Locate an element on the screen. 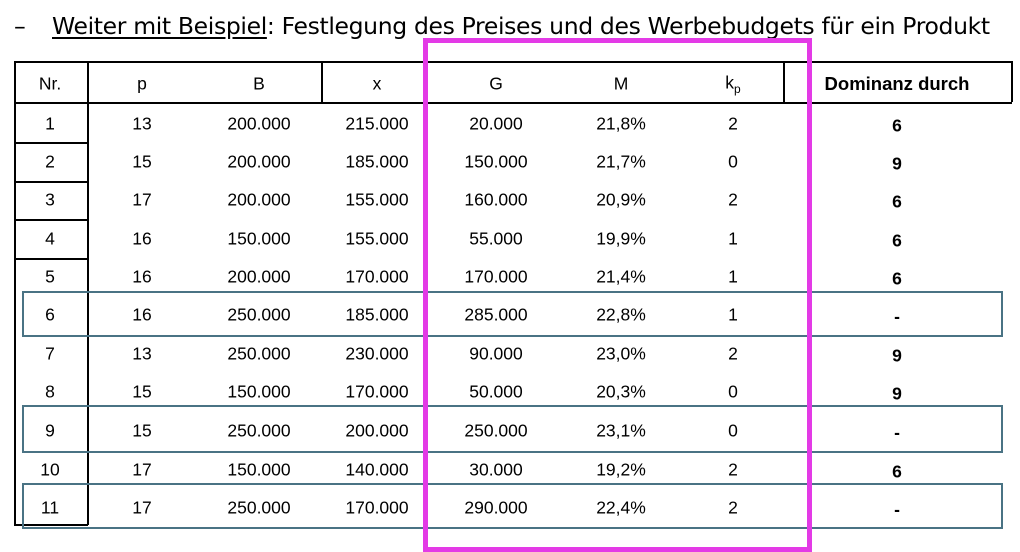  header-nr: Nr. is located at coordinates (50, 83).